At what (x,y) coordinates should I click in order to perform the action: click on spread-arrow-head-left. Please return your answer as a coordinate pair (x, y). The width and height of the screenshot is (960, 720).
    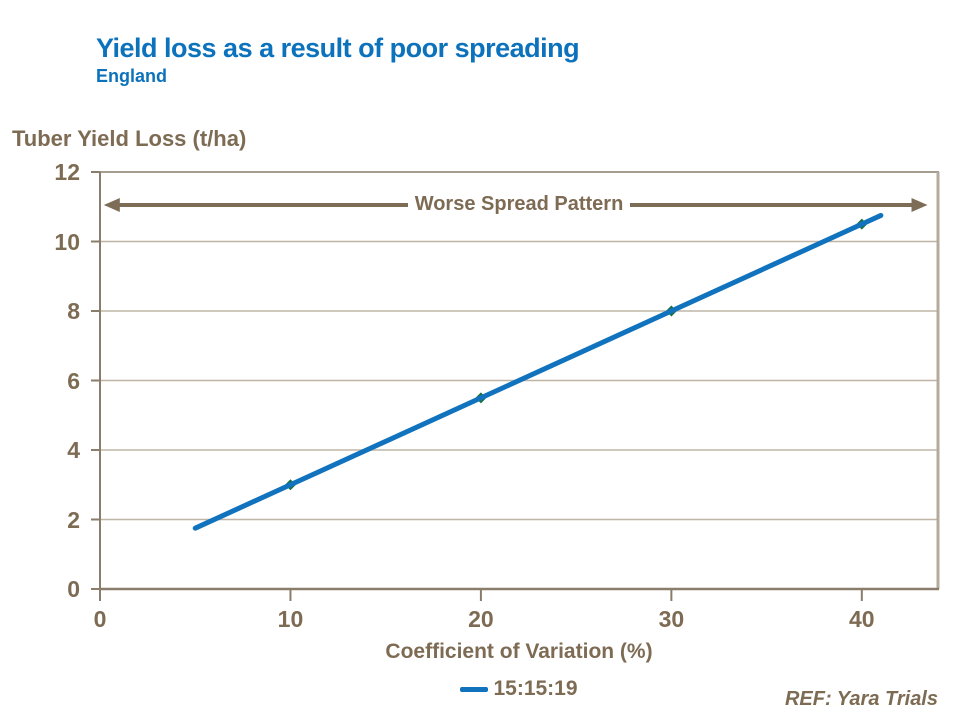
    Looking at the image, I should click on (111, 205).